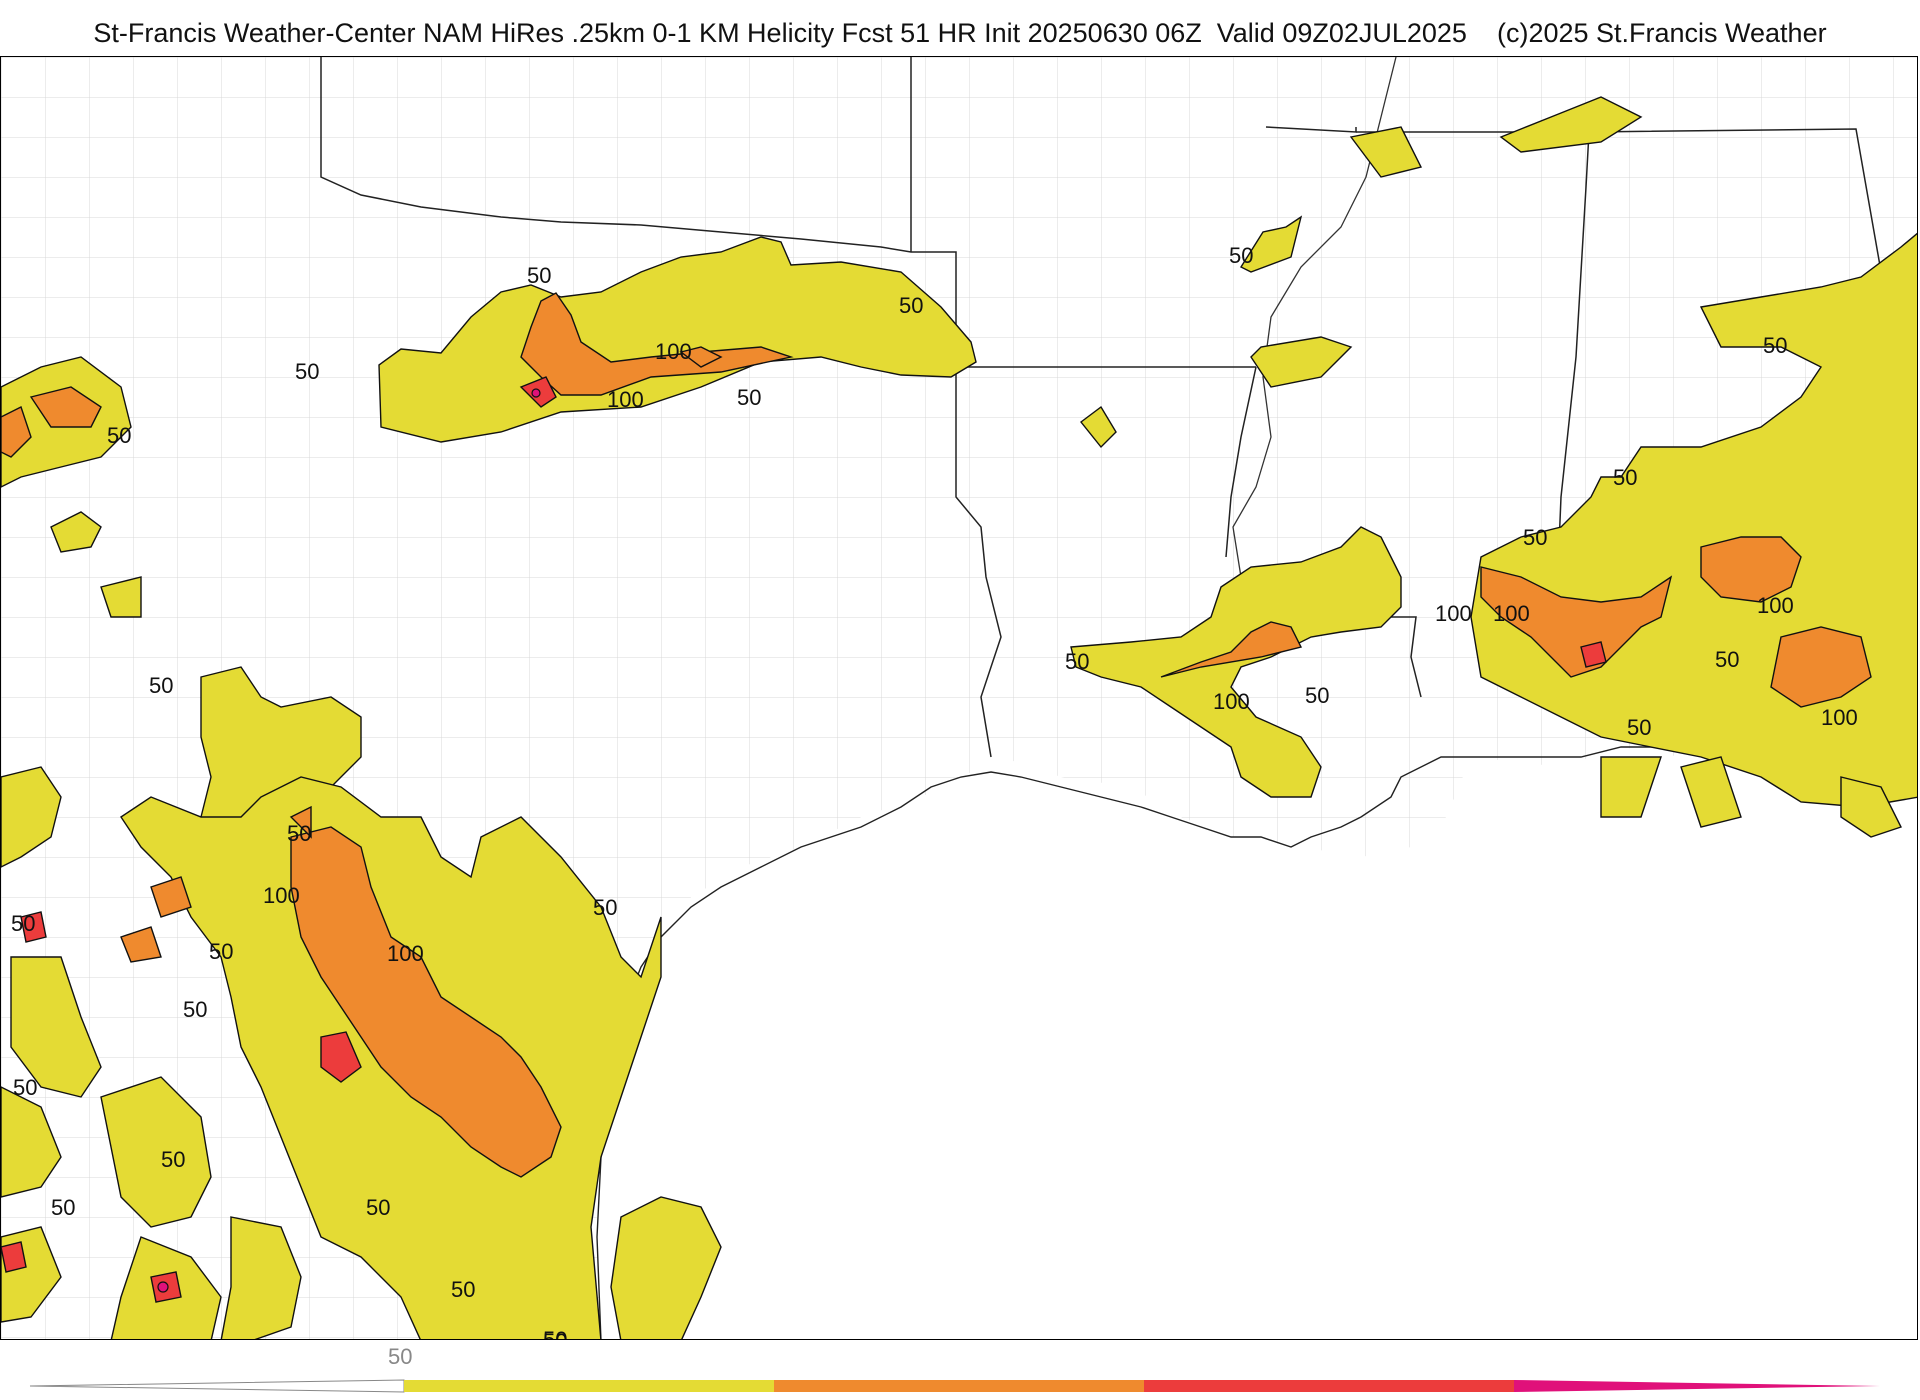  Describe the element at coordinates (349, 840) in the screenshot. I see `helicity-200-regions` at that location.